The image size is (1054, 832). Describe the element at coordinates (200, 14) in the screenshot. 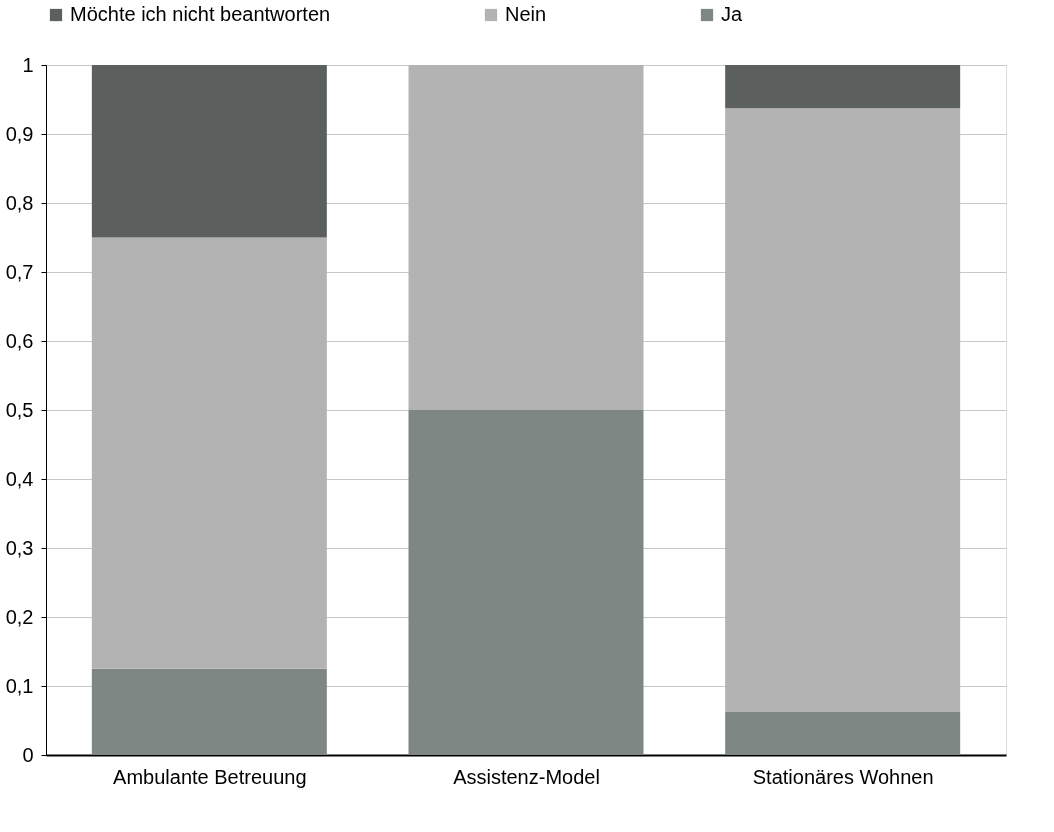

I see `legend-label: Möchte ich nicht beantworten` at that location.